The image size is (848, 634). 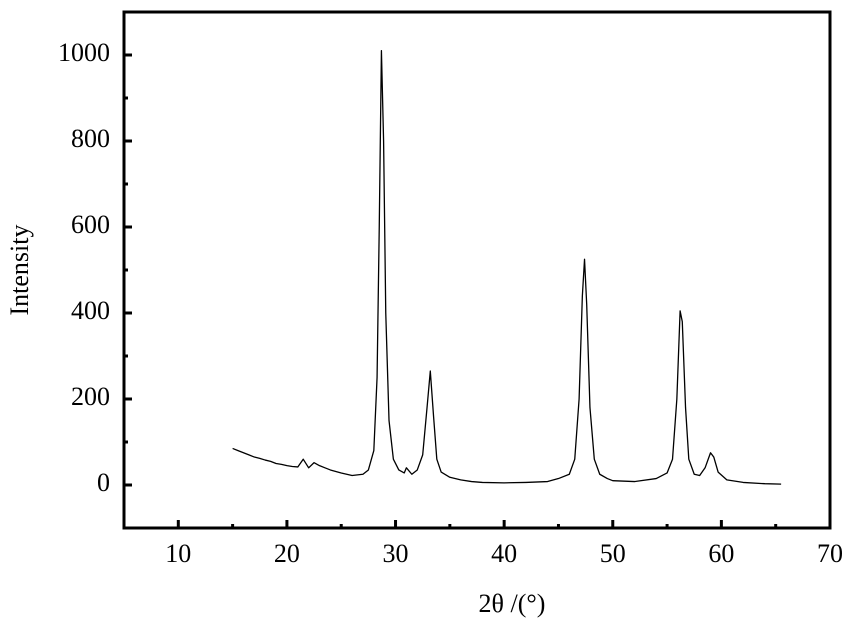 I want to click on x-tick-label: 60, so click(x=721, y=553).